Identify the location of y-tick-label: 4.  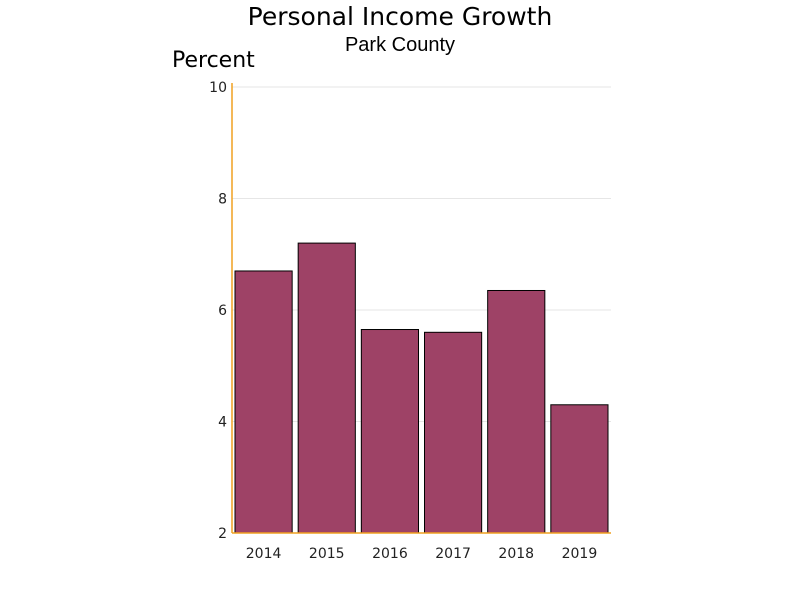
(222, 423).